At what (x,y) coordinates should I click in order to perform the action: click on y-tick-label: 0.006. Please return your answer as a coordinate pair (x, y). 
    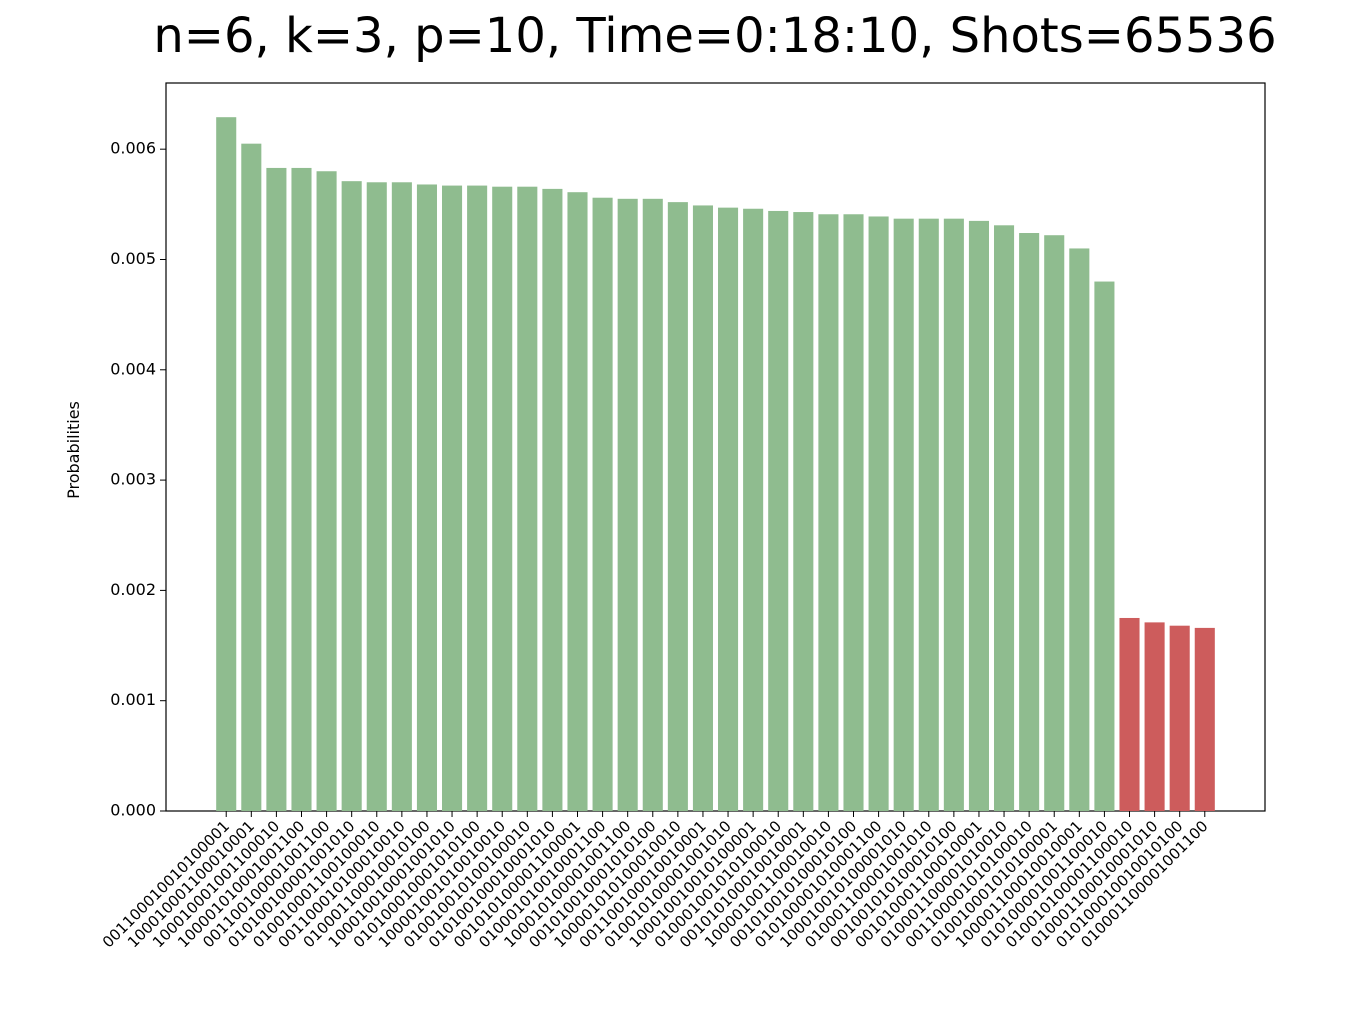
    Looking at the image, I should click on (133, 148).